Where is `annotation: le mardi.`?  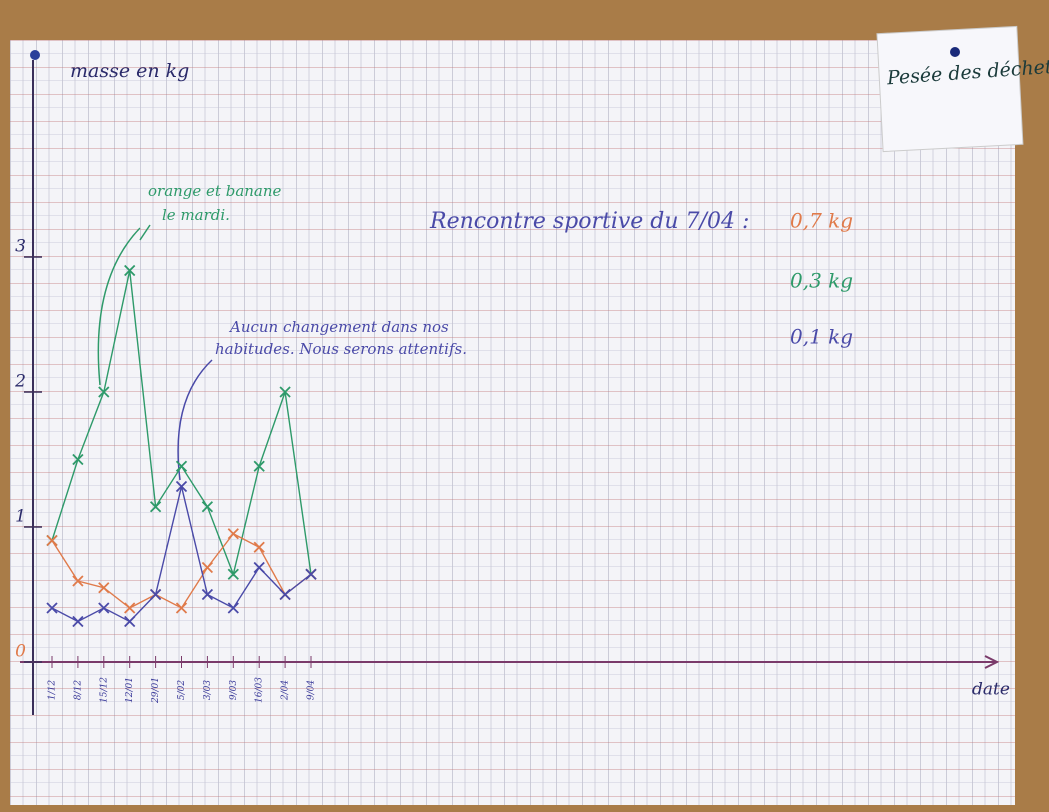 annotation: le mardi. is located at coordinates (196, 215).